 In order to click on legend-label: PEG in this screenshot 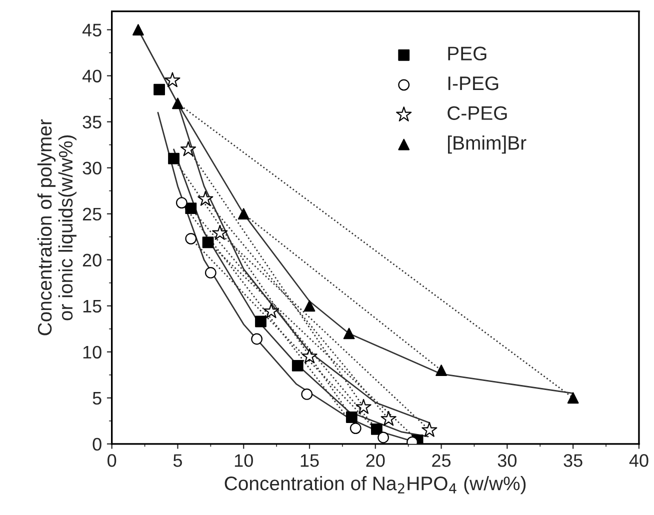, I will do `click(467, 53)`.